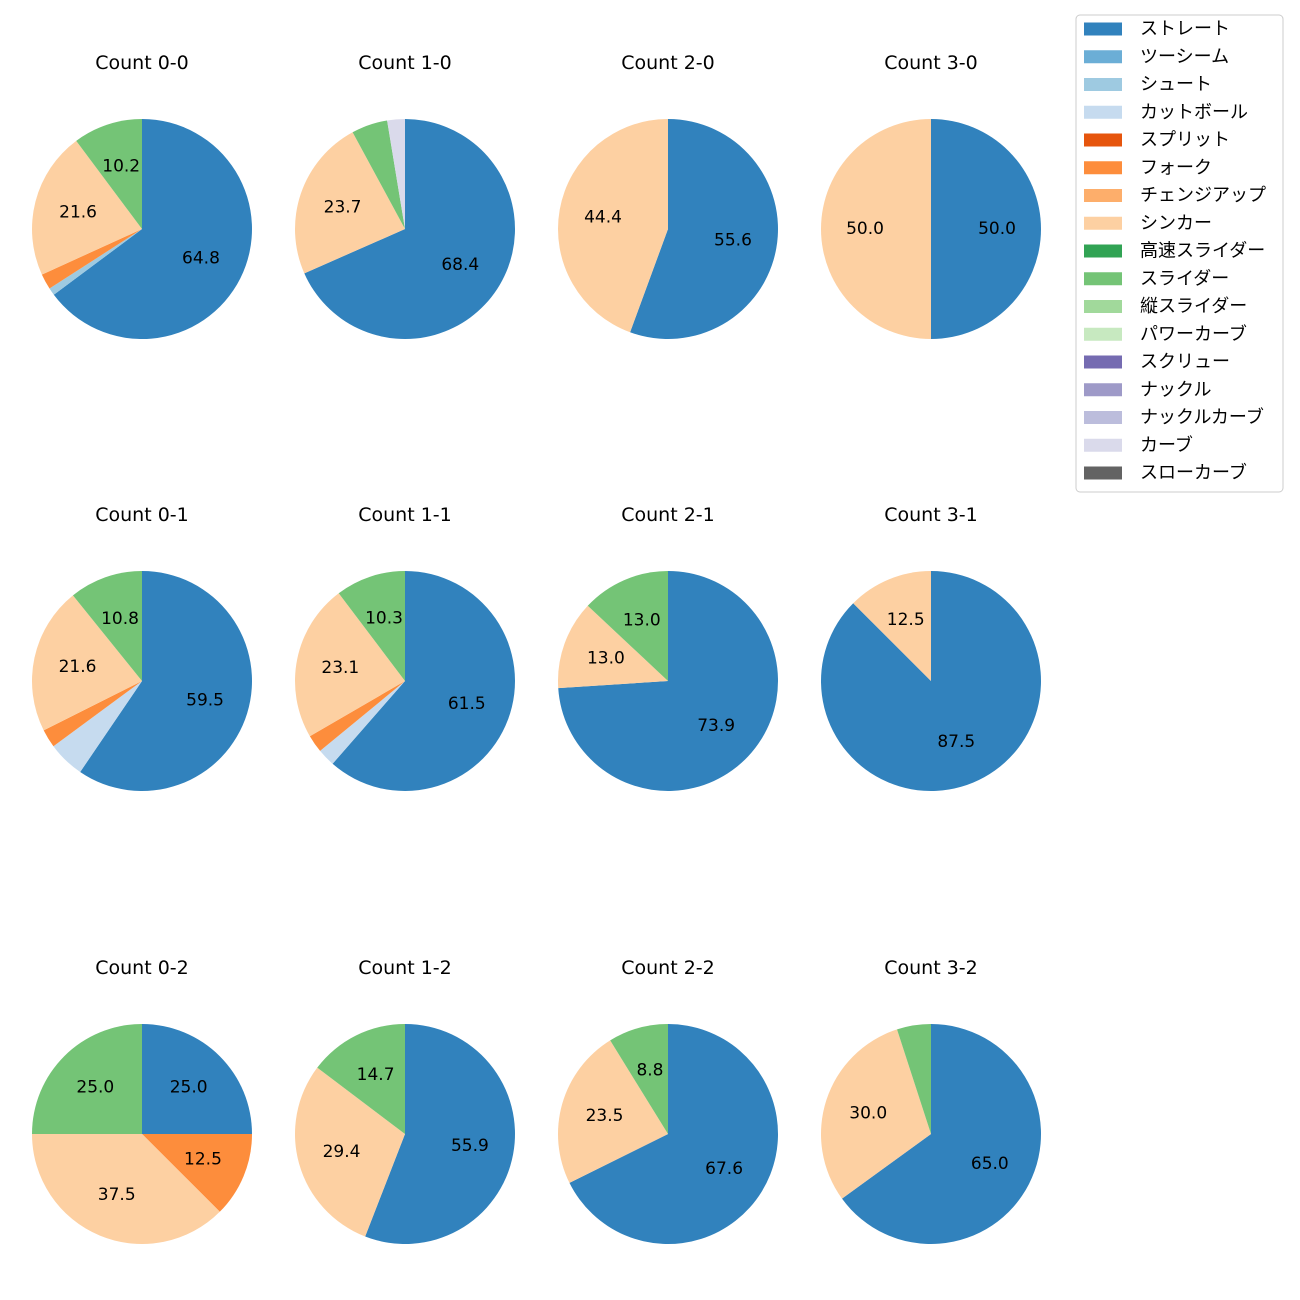 The width and height of the screenshot is (1300, 1300). Describe the element at coordinates (1165, 473) in the screenshot. I see `legend-item: スローカーブ` at that location.